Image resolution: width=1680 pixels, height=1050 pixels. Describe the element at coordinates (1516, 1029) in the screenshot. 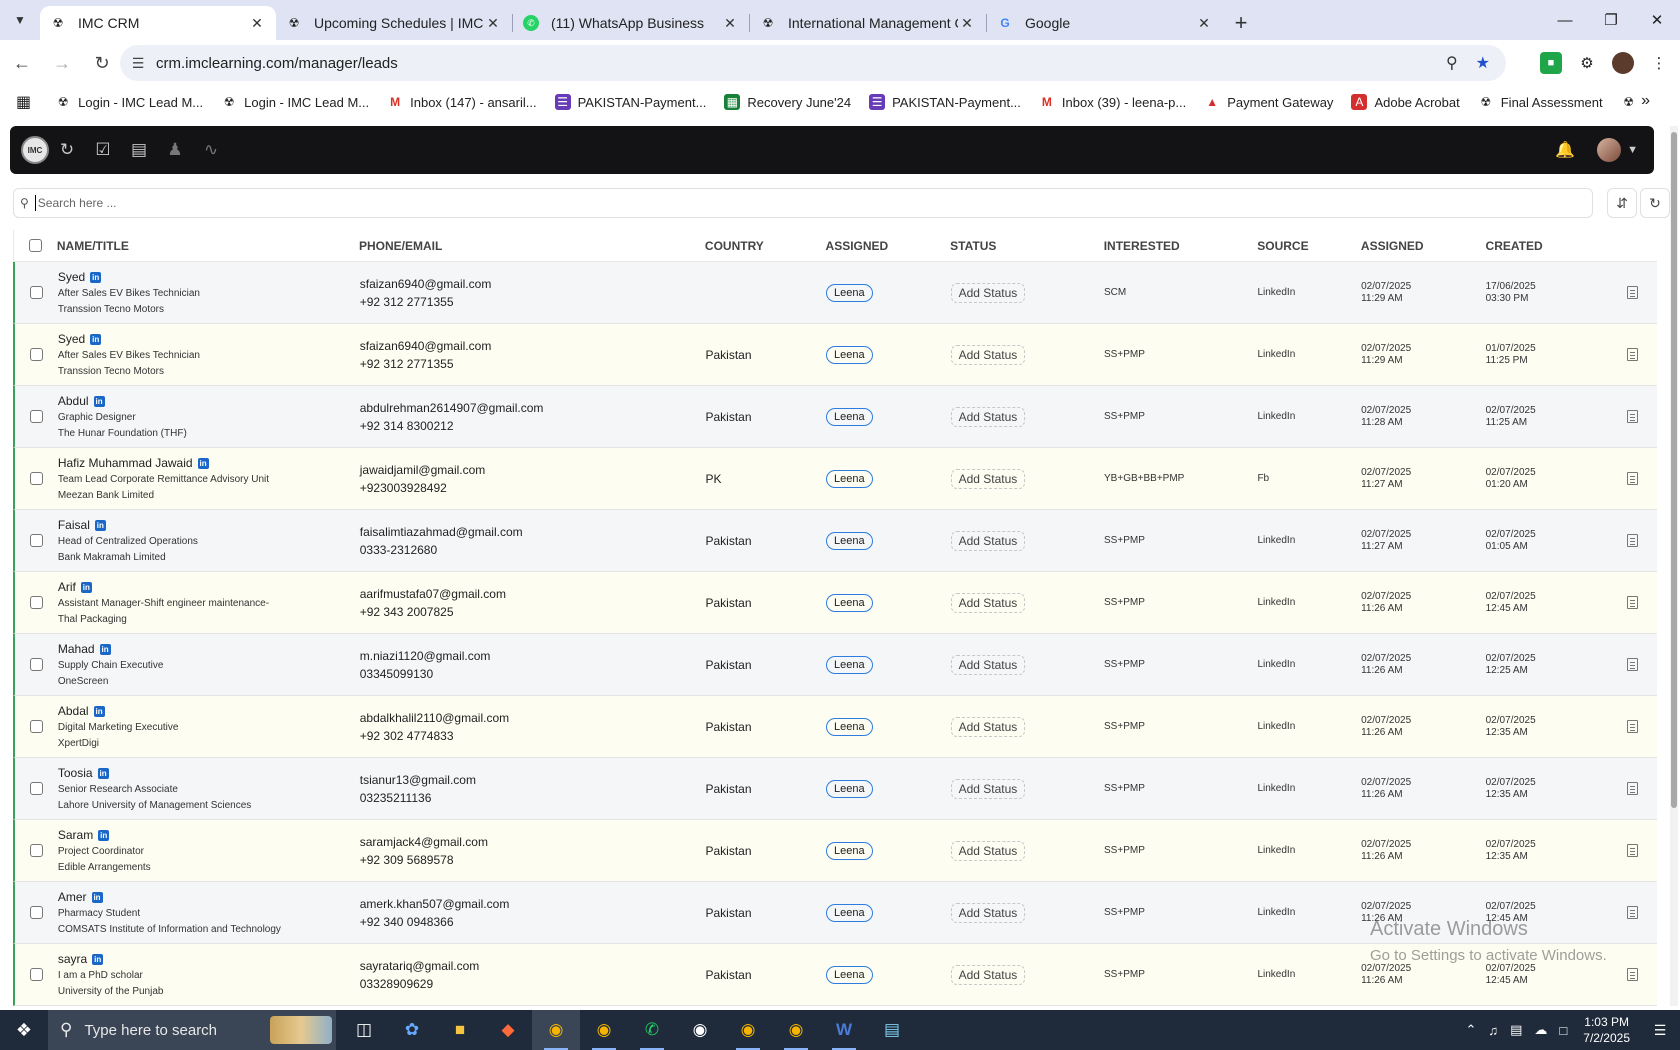

I see `device-icon: ▤` at that location.